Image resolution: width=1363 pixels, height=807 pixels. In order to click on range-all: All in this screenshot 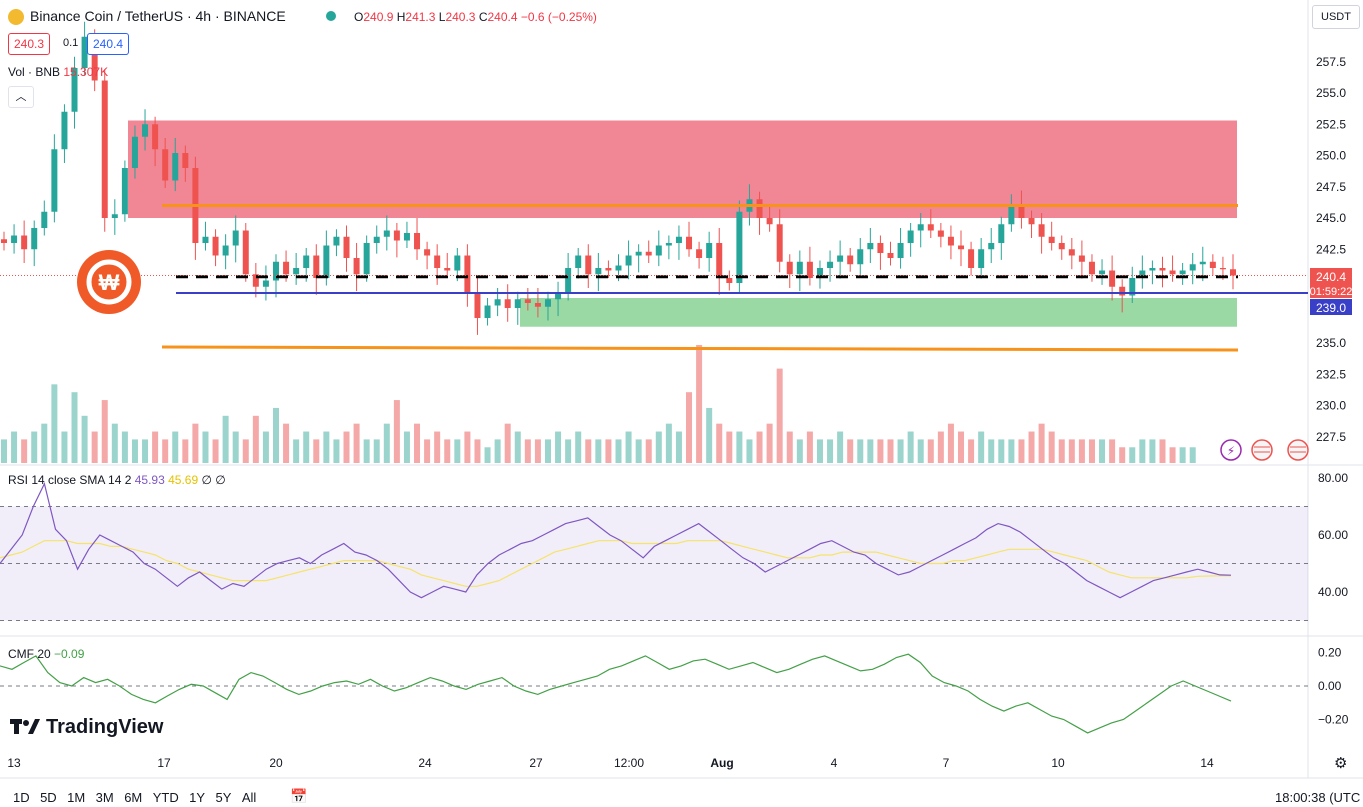, I will do `click(249, 797)`.